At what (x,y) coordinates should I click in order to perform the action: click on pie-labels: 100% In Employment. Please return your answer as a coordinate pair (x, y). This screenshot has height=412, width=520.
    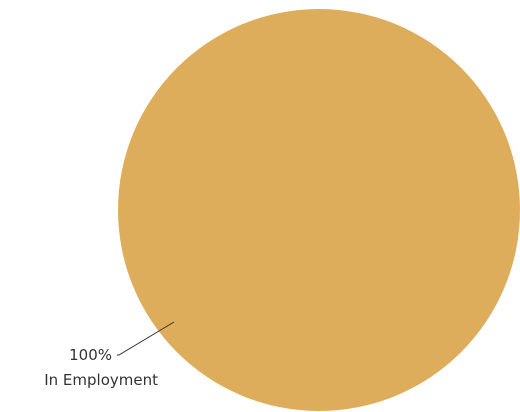
    Looking at the image, I should click on (109, 355).